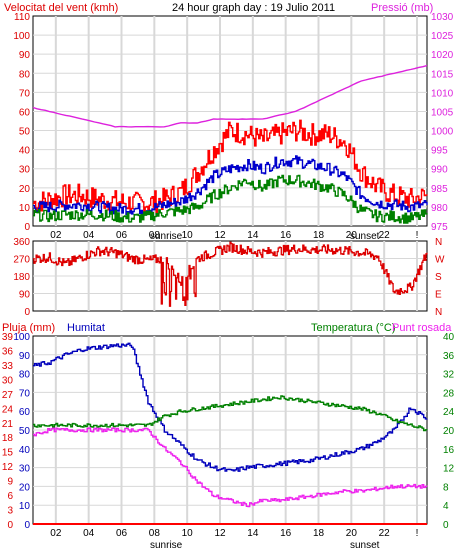 Image resolution: width=470 pixels, height=559 pixels. I want to click on wind-y-tick-20: 20, so click(25, 189).